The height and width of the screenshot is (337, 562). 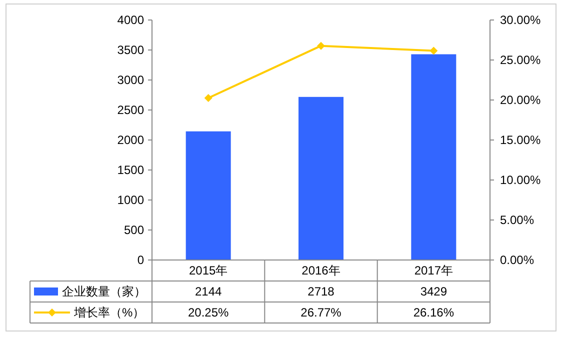 What do you see at coordinates (521, 20) in the screenshot?
I see `y2-tick-label: 30.00%` at bounding box center [521, 20].